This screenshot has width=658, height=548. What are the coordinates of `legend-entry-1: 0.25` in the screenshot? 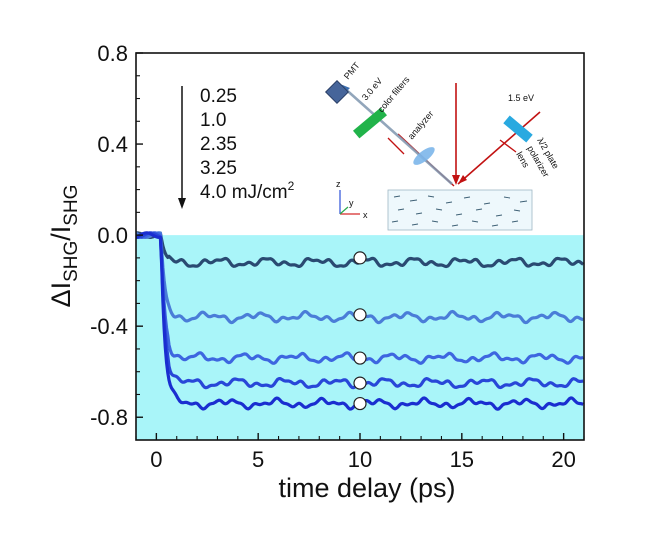 It's located at (218, 96).